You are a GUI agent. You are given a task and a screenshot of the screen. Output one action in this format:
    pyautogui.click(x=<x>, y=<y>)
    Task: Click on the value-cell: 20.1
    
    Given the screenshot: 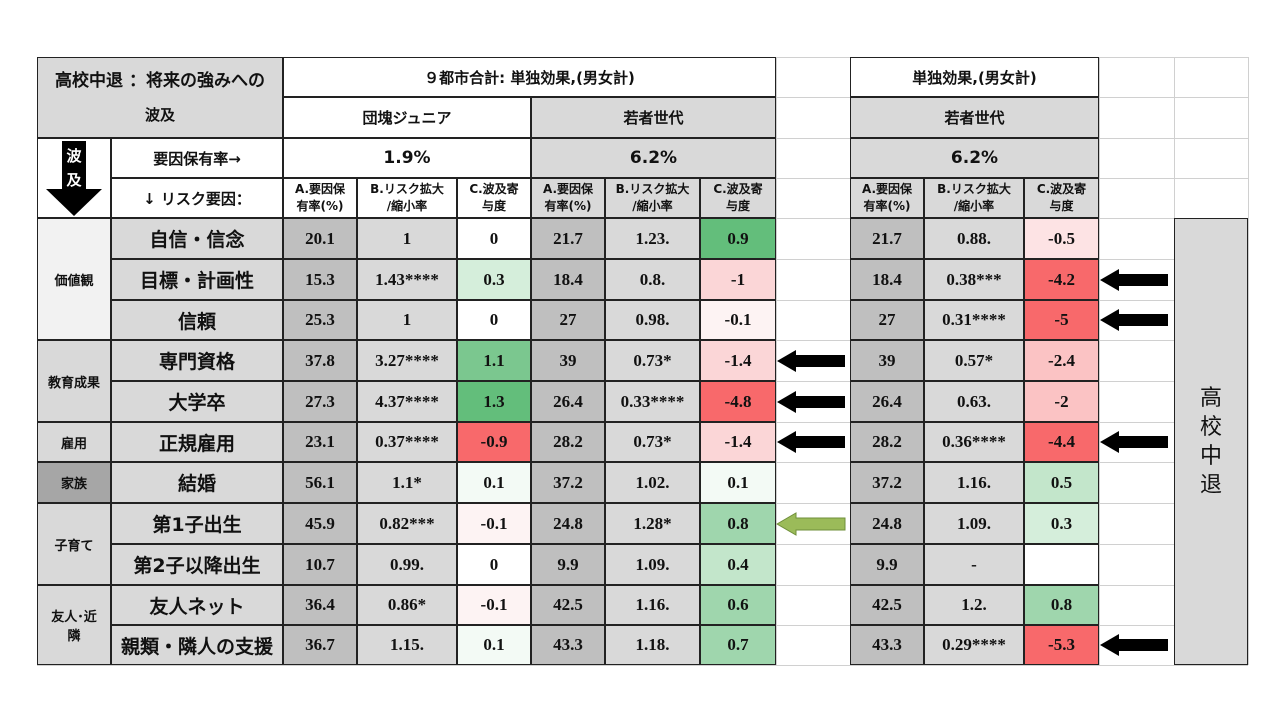 What is the action you would take?
    pyautogui.click(x=320, y=238)
    